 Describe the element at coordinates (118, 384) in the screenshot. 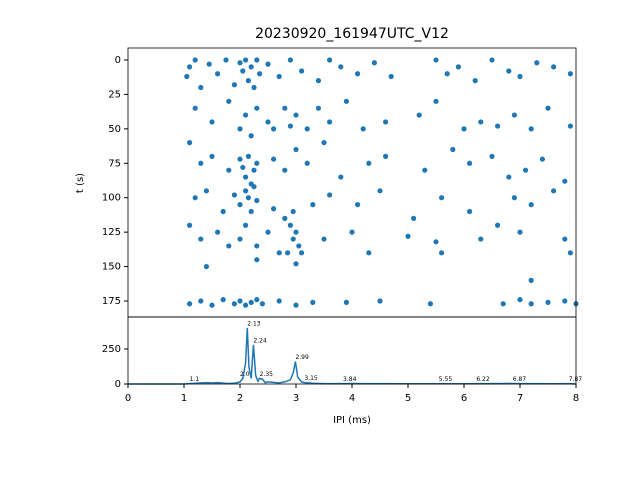

I see `y-tick-label: 0` at that location.